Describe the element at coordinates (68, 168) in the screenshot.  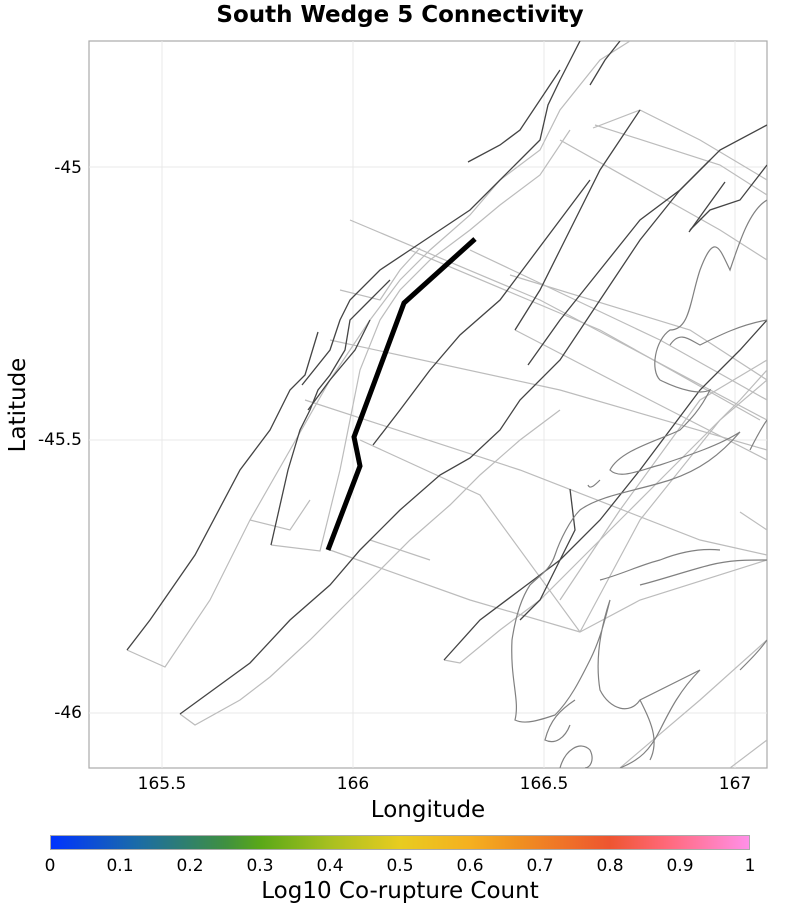
I see `y-tick: -45` at that location.